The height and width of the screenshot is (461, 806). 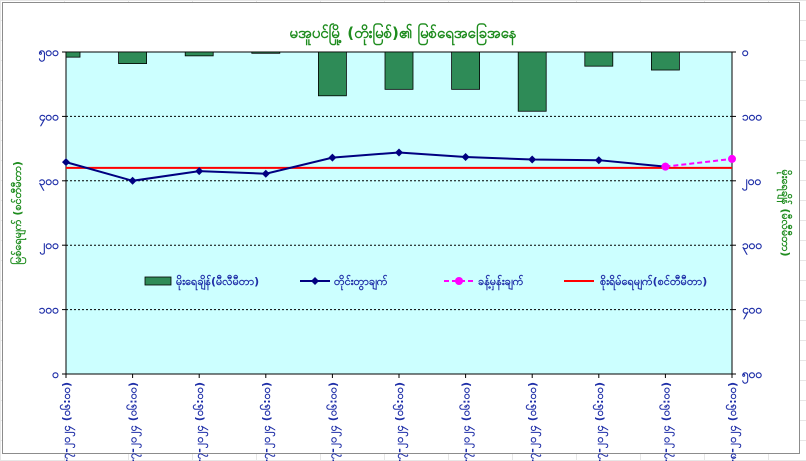 I want to click on right-tick-label-0: ၀, so click(x=745, y=52).